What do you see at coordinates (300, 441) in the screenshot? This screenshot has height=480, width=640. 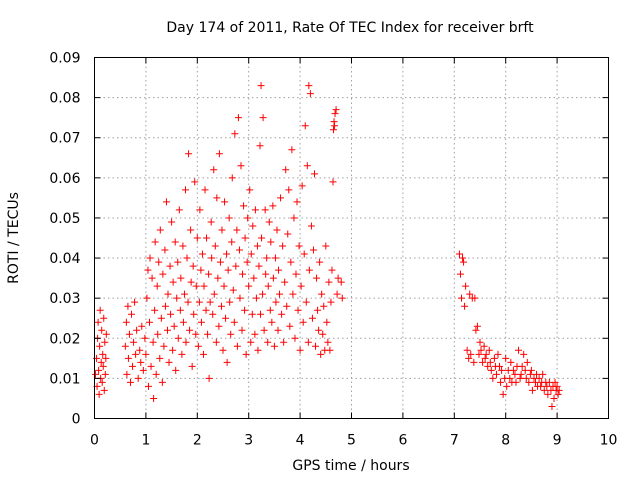 I see `x-tick-label: 4` at bounding box center [300, 441].